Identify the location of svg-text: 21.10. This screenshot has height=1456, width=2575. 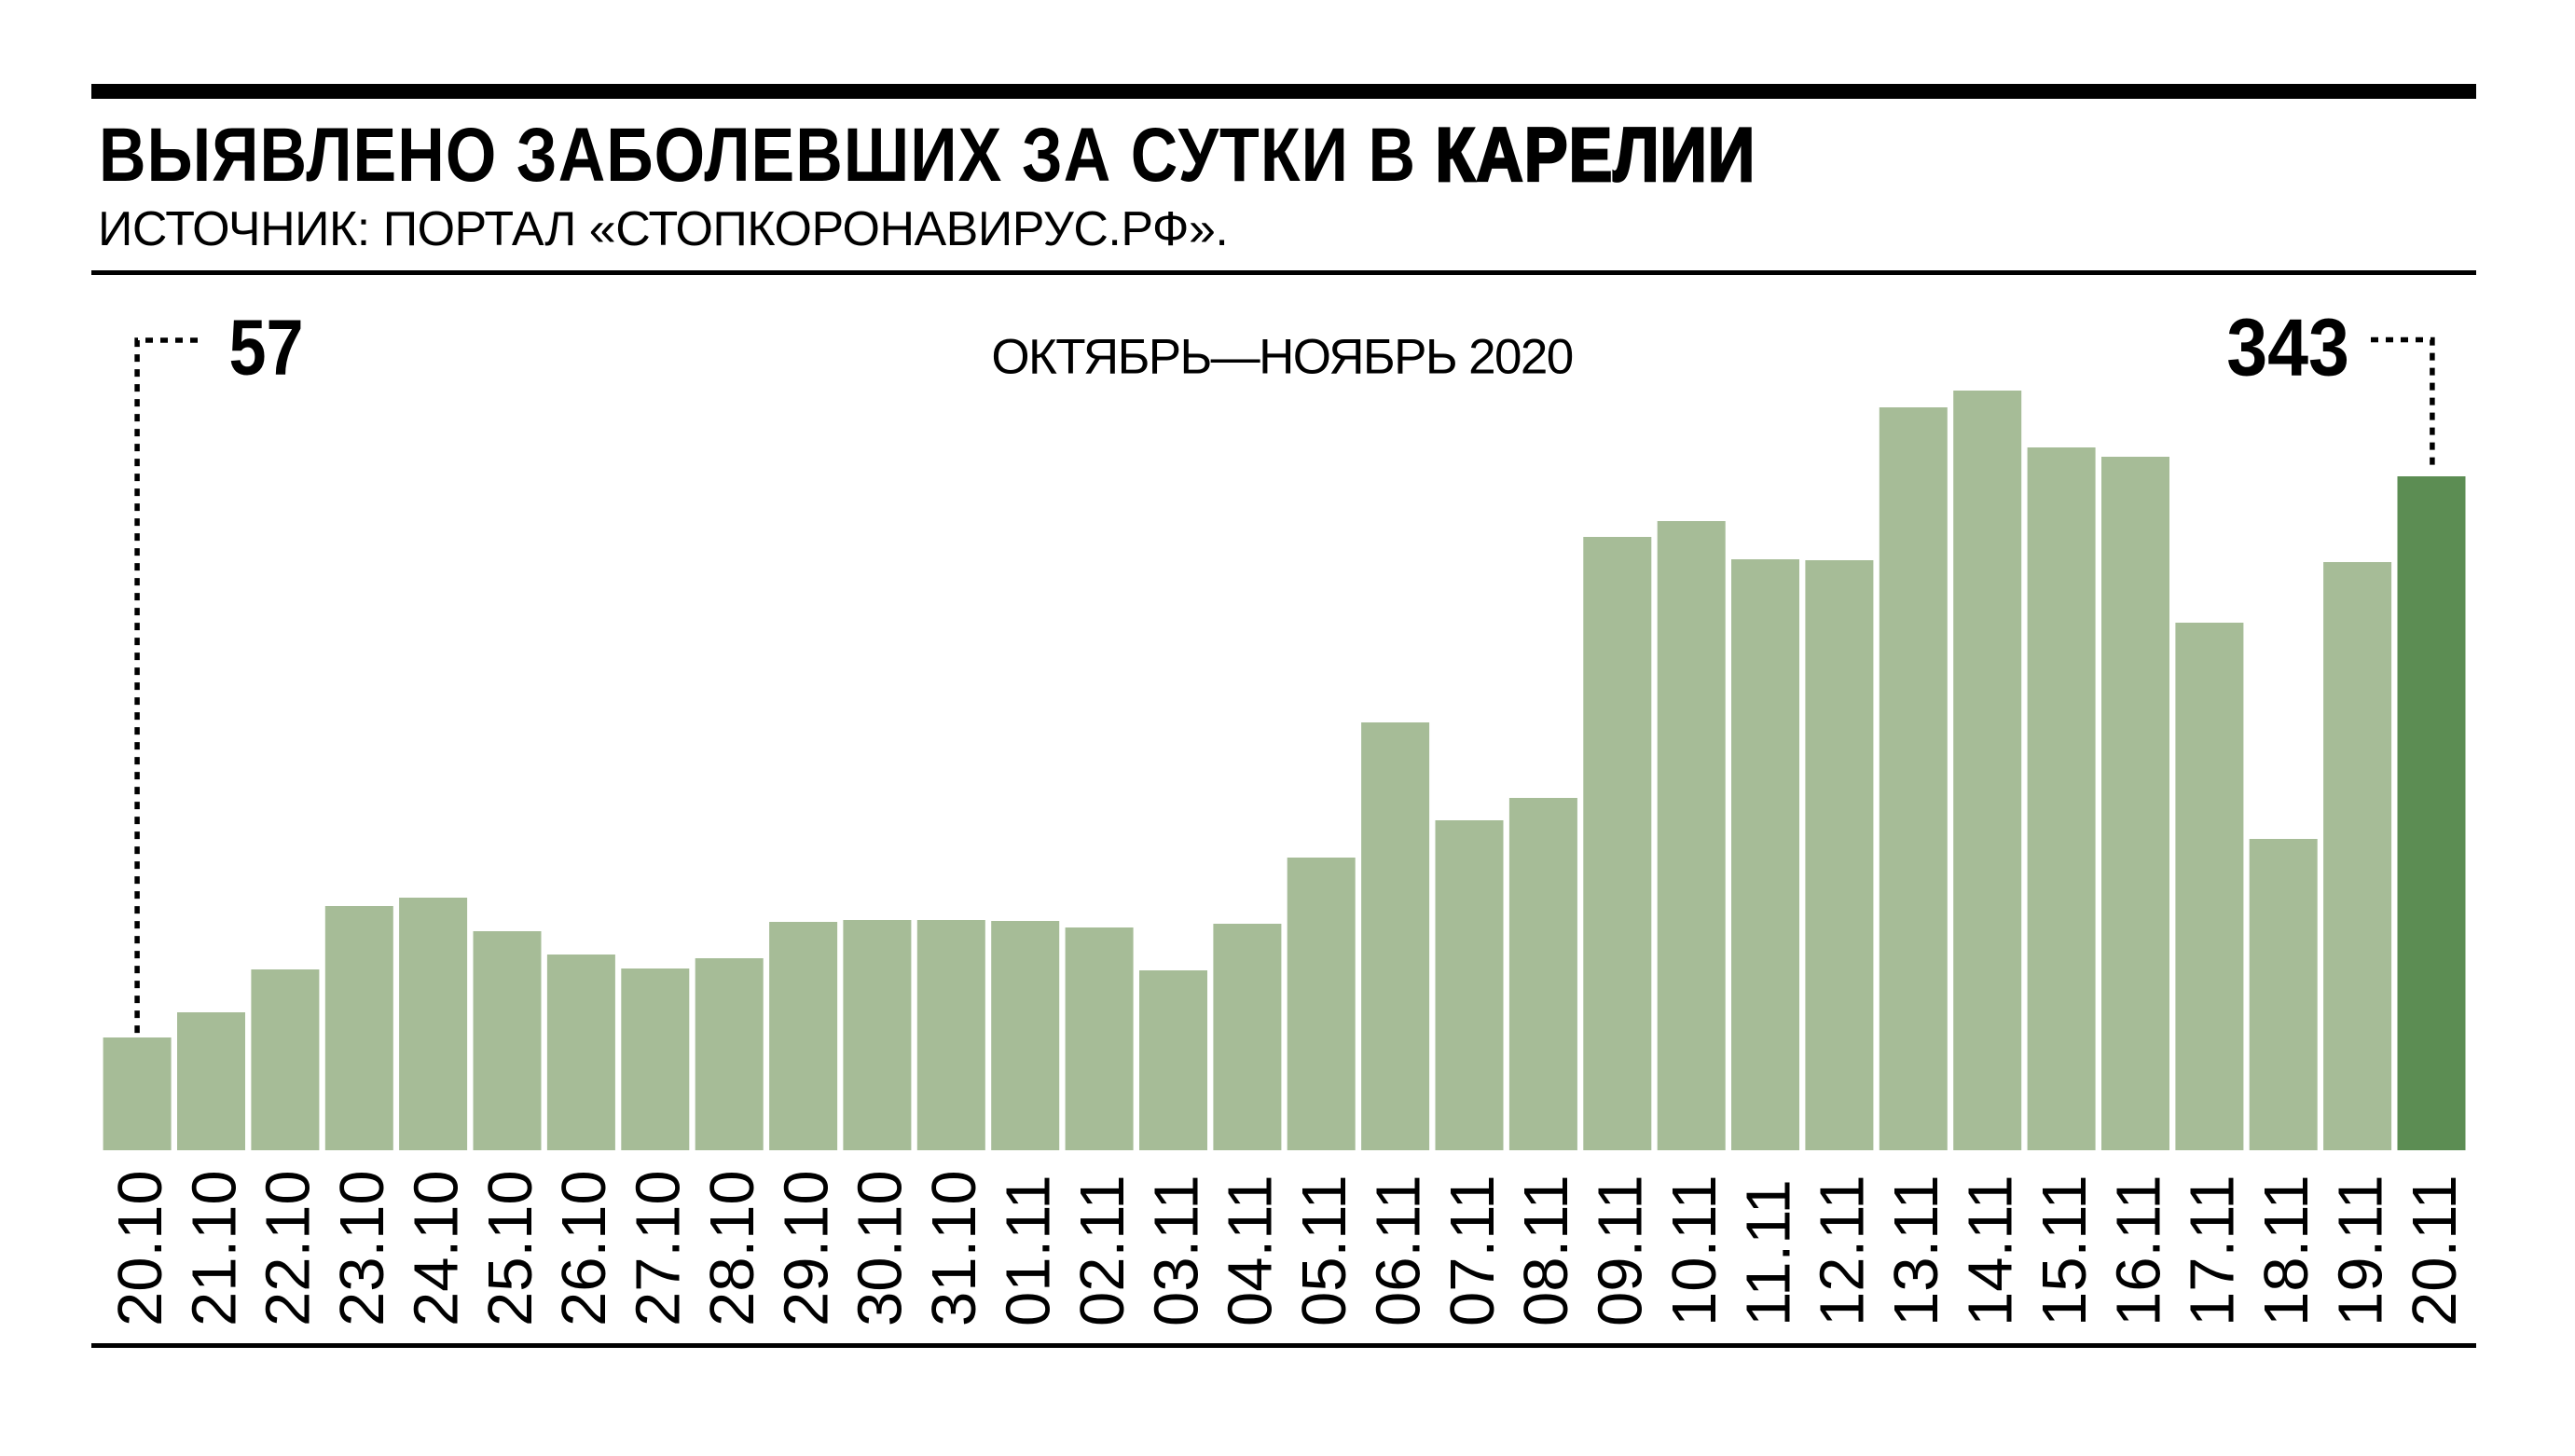
(214, 1248).